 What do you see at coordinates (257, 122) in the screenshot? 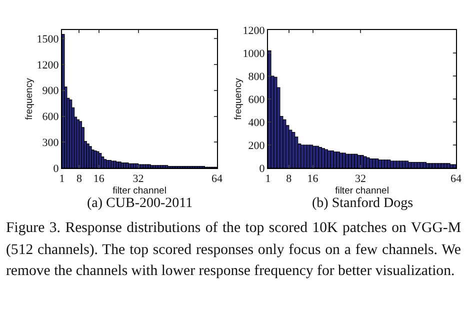
I see `y-tick-label: 400` at bounding box center [257, 122].